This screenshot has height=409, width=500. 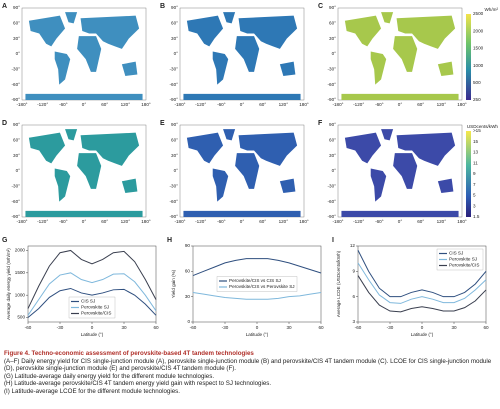 I want to click on legend-label: Perovskite/CIS vs Perovskite SJ, so click(x=262, y=286).